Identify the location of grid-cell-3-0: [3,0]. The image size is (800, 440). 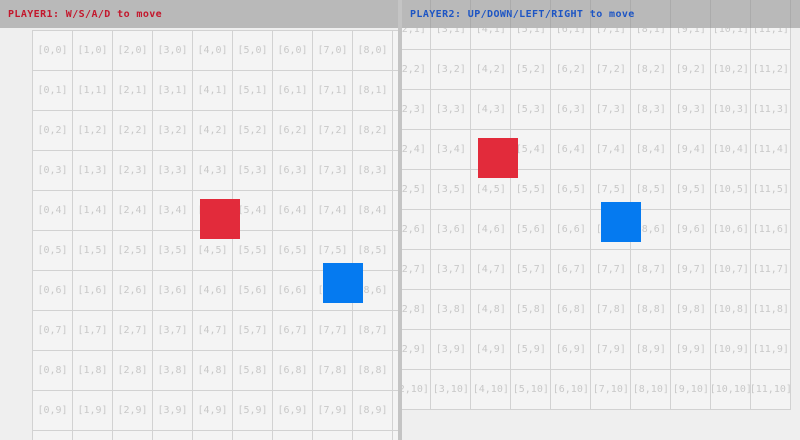
(173, 51).